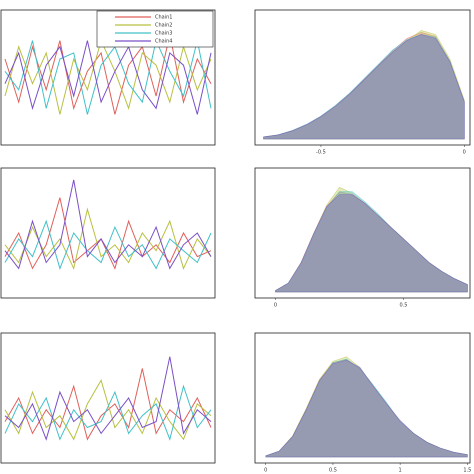 This screenshot has width=474, height=474. What do you see at coordinates (321, 153) in the screenshot?
I see `x-tick-label: -0.5` at bounding box center [321, 153].